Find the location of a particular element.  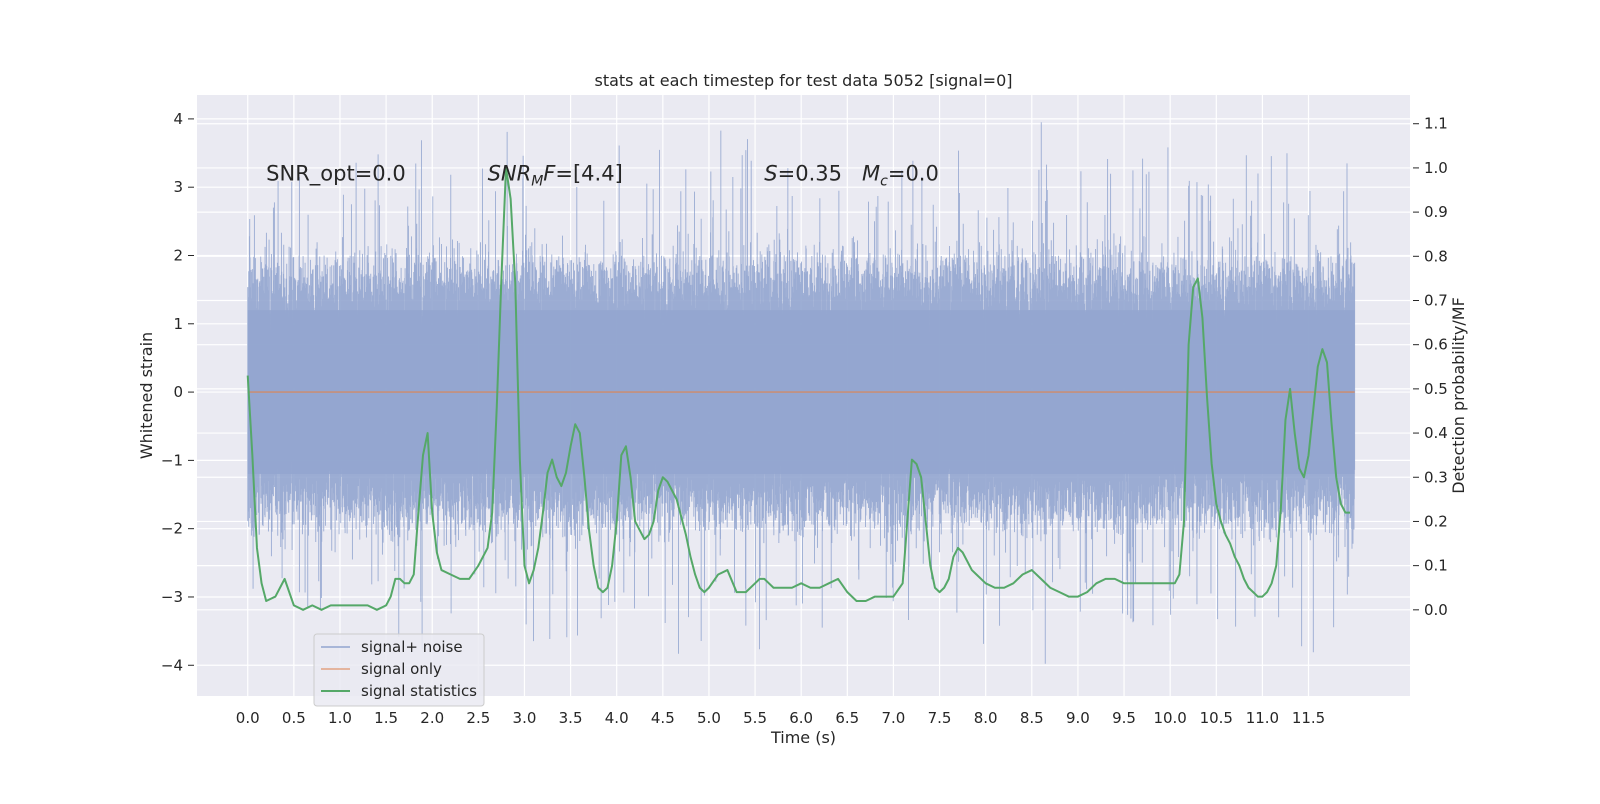

x-tick-label: 11.5 is located at coordinates (1308, 718).